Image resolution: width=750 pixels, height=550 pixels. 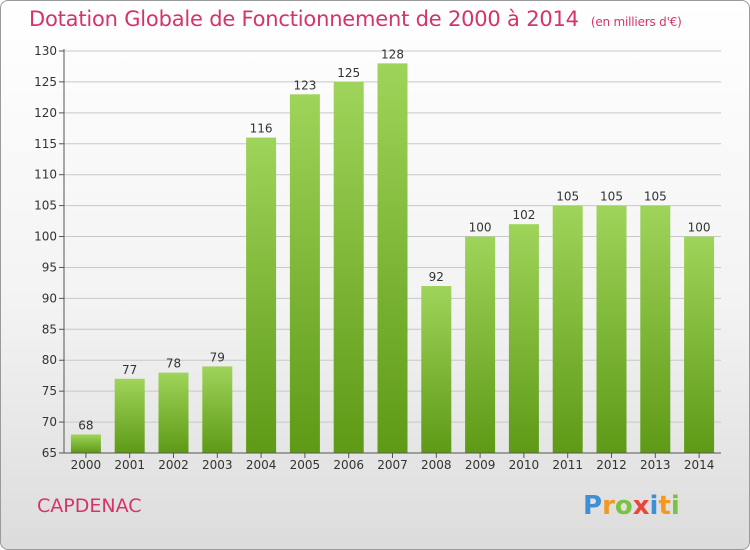 What do you see at coordinates (49, 422) in the screenshot?
I see `y-tick-label: 70` at bounding box center [49, 422].